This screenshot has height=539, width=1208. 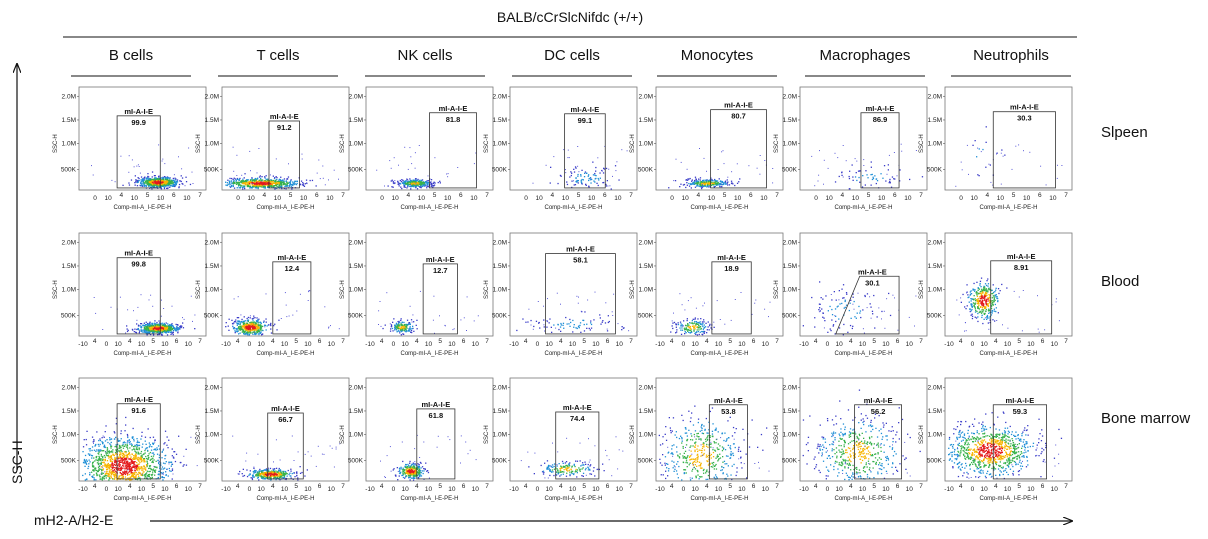 What do you see at coordinates (707, 341) in the screenshot?
I see `x-tick-label: 4` at bounding box center [707, 341].